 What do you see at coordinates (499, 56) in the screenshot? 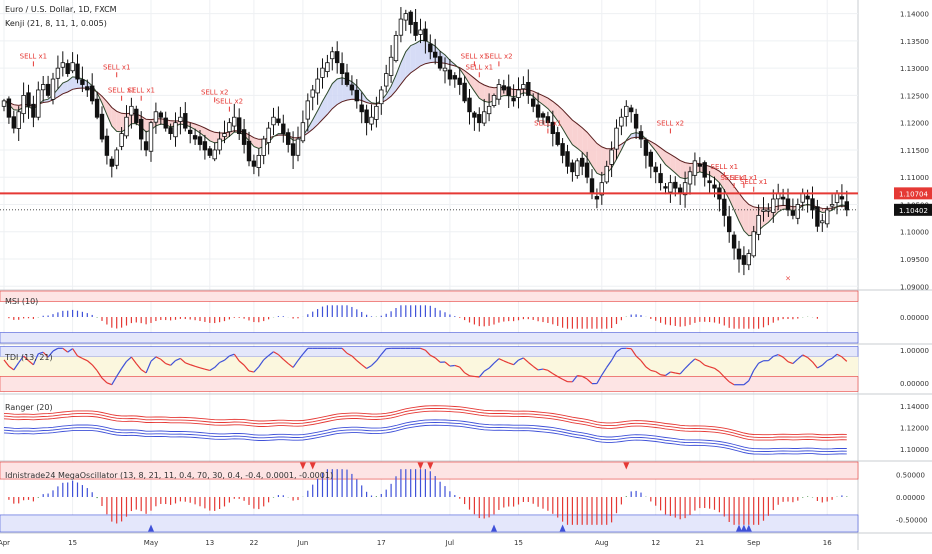
I see `sell-signal-label: SELL x2` at bounding box center [499, 56].